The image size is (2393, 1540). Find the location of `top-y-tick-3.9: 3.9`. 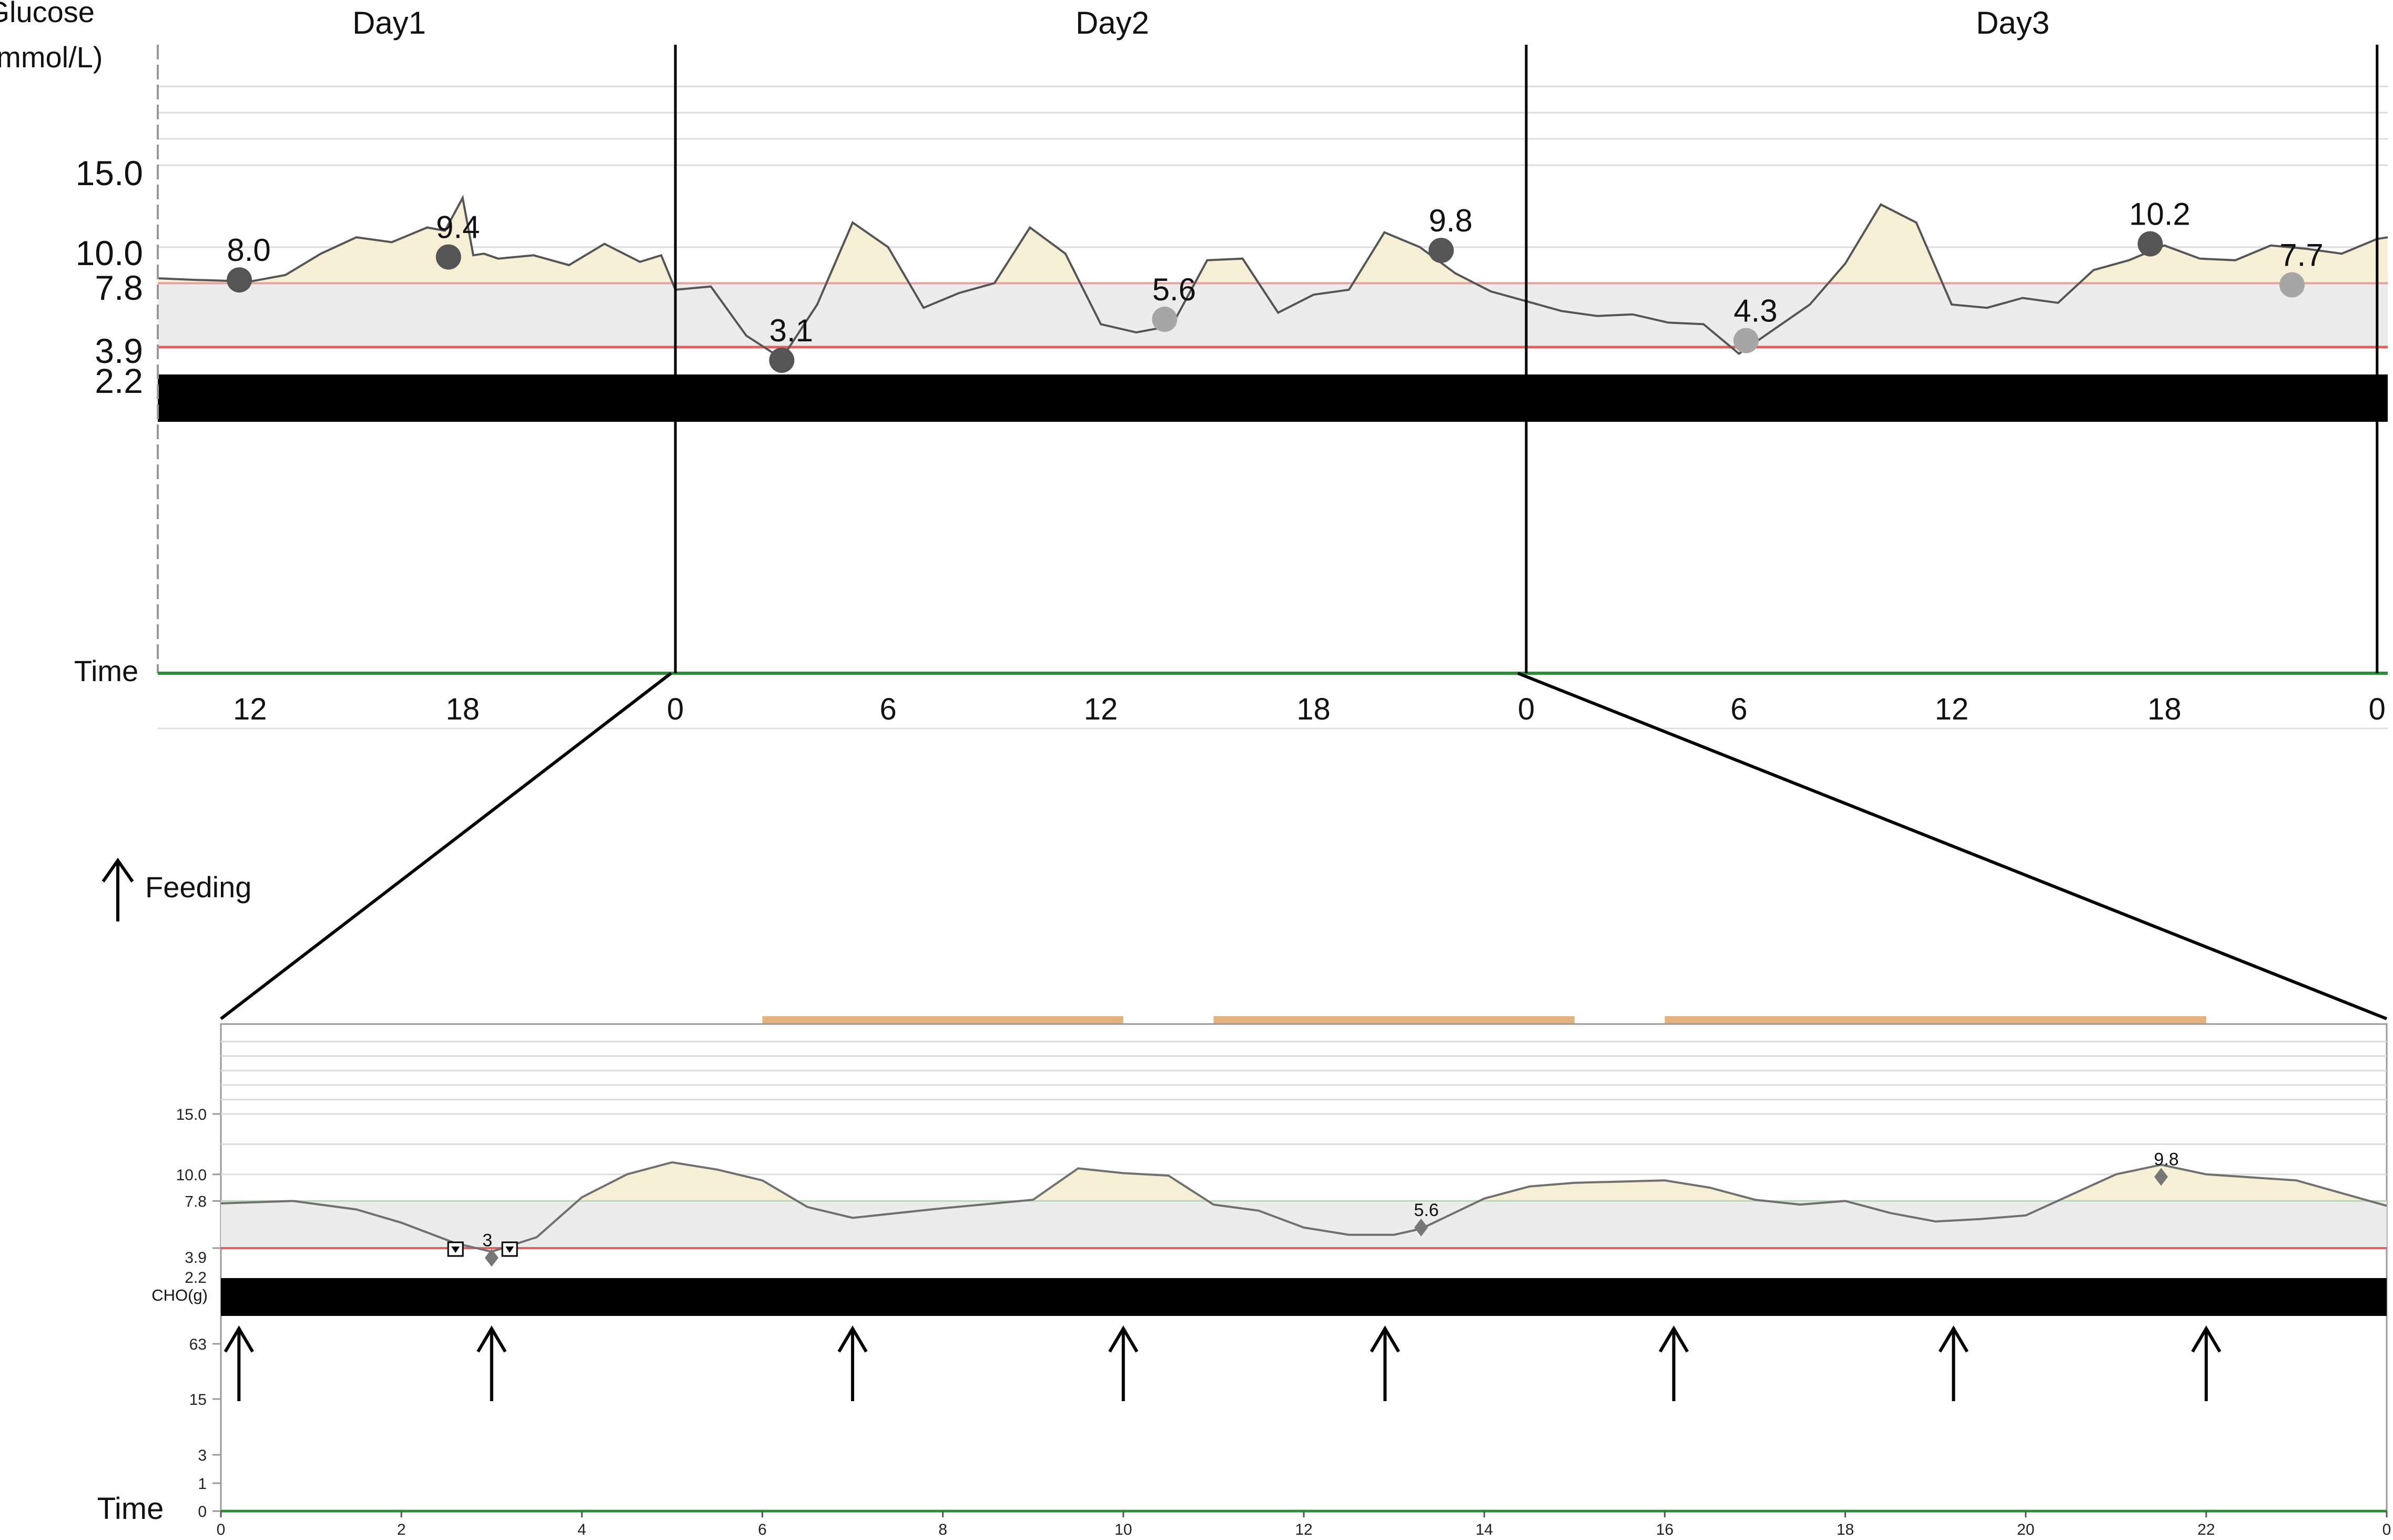

top-y-tick-3.9: 3.9 is located at coordinates (119, 350).